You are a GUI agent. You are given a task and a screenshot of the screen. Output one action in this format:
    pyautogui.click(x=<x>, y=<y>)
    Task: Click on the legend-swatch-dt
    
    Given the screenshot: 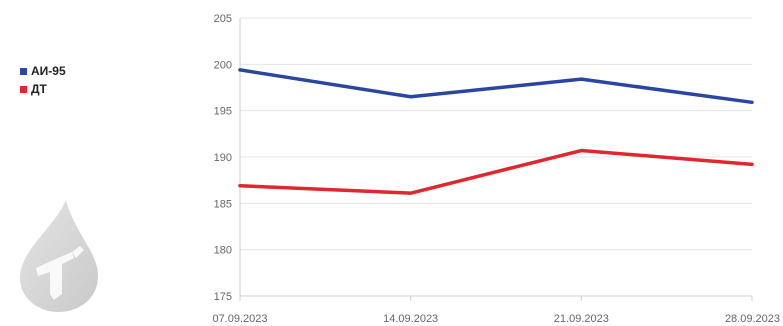 What is the action you would take?
    pyautogui.click(x=23, y=89)
    